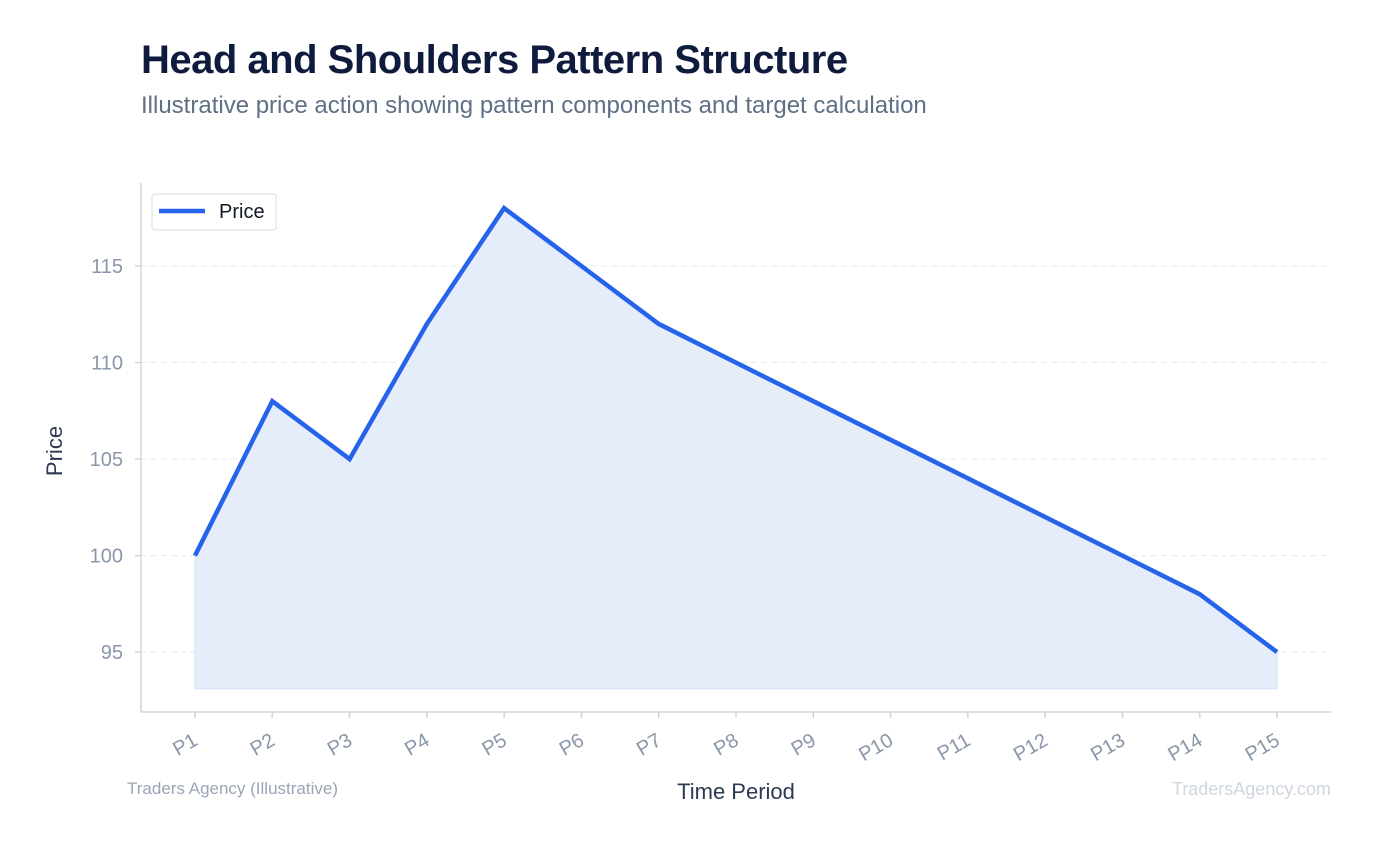  Describe the element at coordinates (112, 653) in the screenshot. I see `y-tick-label: 95` at that location.